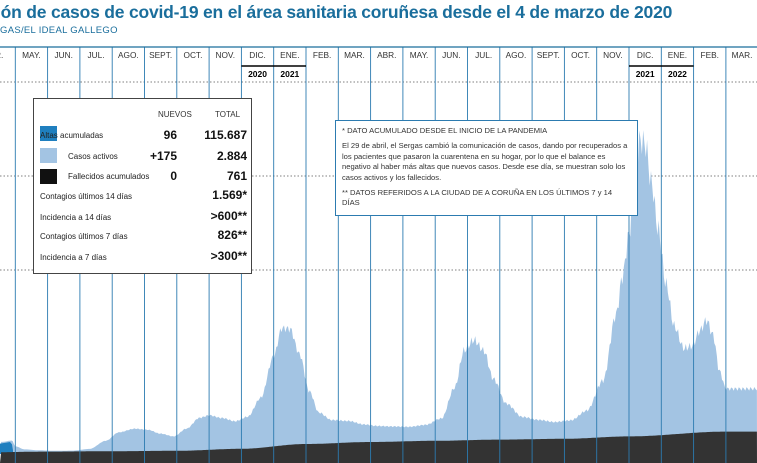 This screenshot has height=463, width=757. What do you see at coordinates (225, 135) in the screenshot?
I see `legend-total-altas: 115.687` at bounding box center [225, 135].